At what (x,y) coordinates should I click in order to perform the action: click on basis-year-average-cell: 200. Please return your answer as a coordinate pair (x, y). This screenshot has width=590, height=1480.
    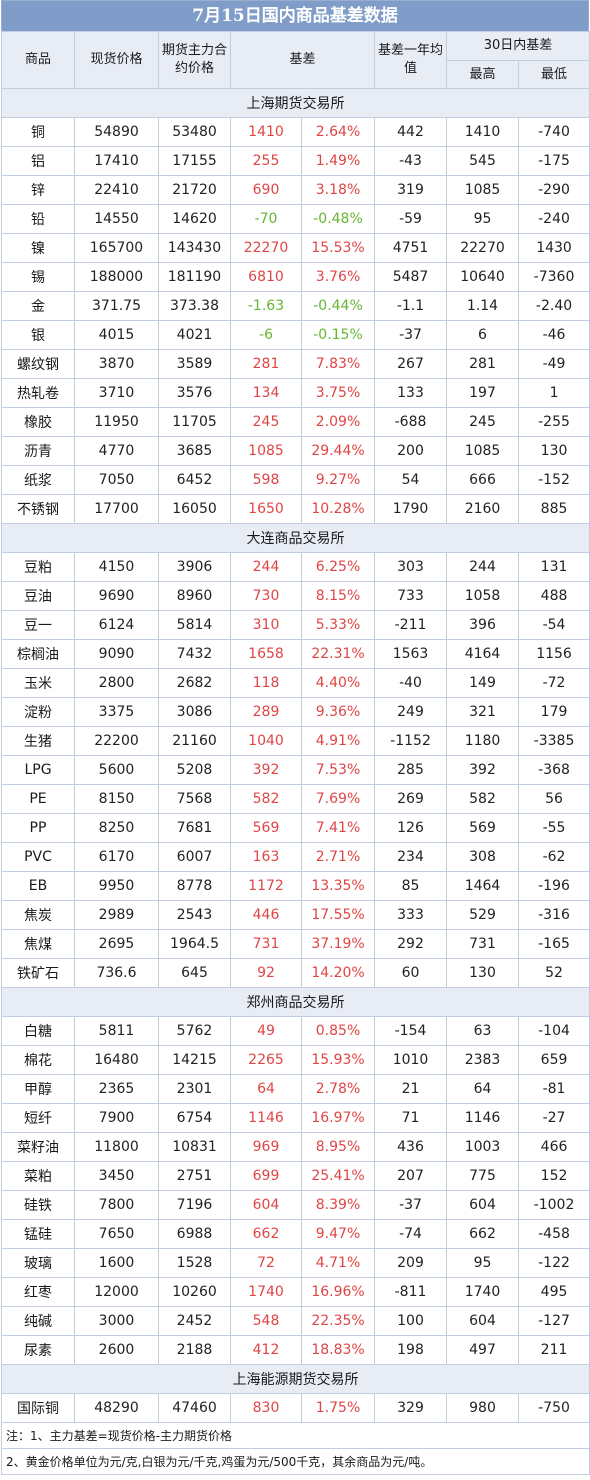
    Looking at the image, I should click on (411, 451).